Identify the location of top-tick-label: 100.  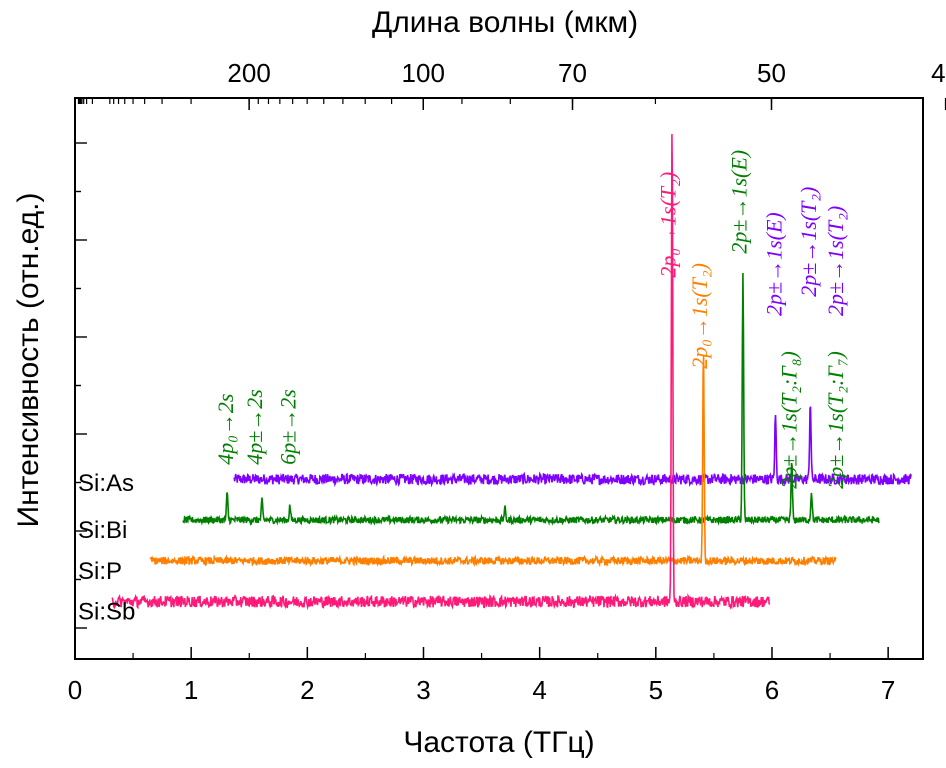
(423, 73).